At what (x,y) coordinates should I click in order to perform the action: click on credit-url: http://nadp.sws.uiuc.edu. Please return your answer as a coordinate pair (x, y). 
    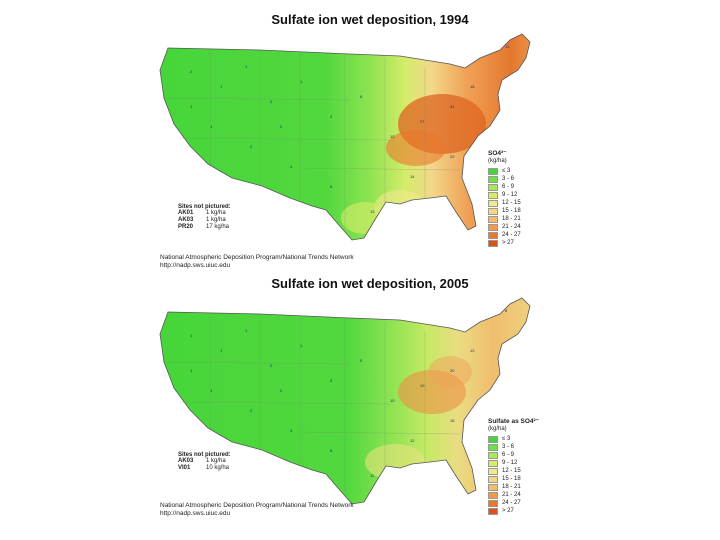
    Looking at the image, I should click on (195, 265).